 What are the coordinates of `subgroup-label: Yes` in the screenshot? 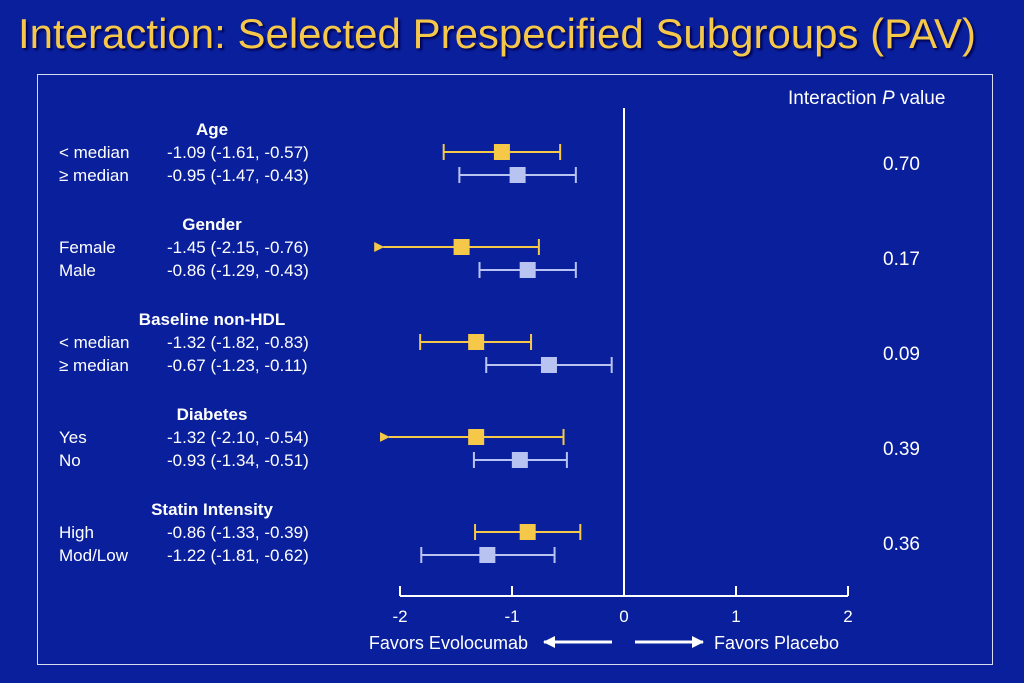 It's located at (73, 437).